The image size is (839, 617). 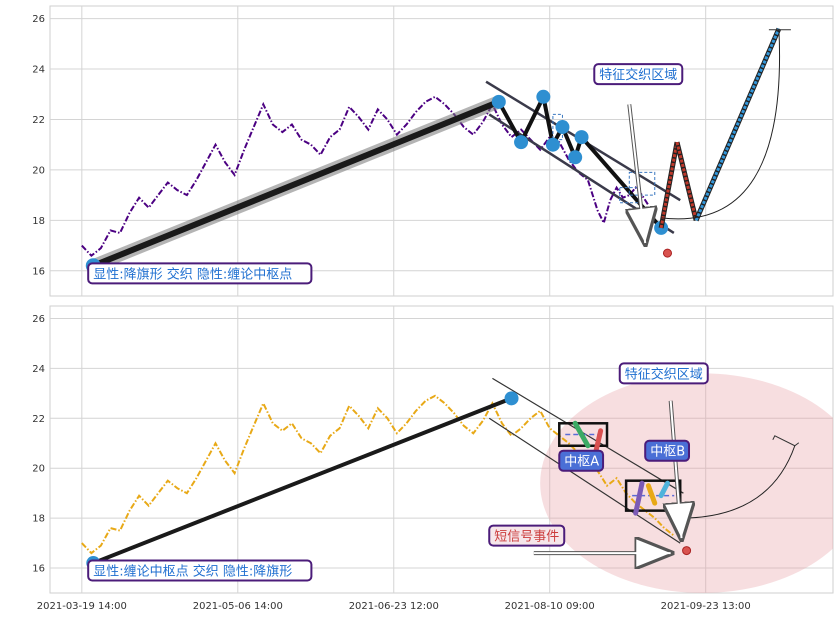 What do you see at coordinates (238, 606) in the screenshot?
I see `x-tick-label: 2021-05-06 14:00` at bounding box center [238, 606].